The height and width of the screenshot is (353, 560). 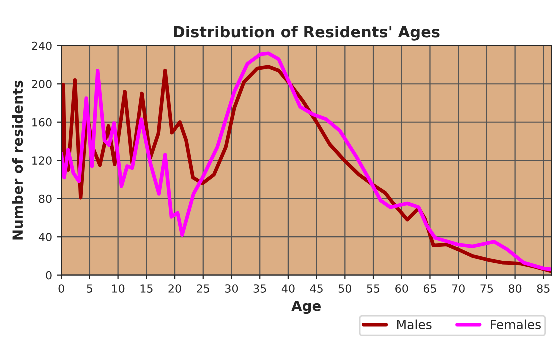 What do you see at coordinates (42, 46) in the screenshot?
I see `y-tick-label: 240` at bounding box center [42, 46].